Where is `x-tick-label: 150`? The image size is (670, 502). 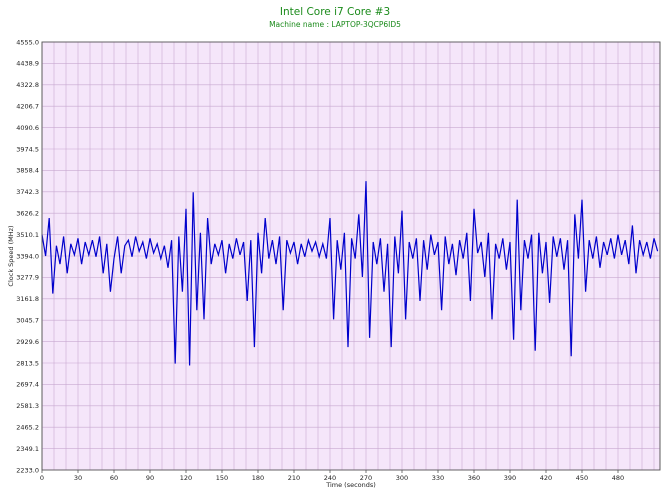 x-tick-label: 150 is located at coordinates (222, 478).